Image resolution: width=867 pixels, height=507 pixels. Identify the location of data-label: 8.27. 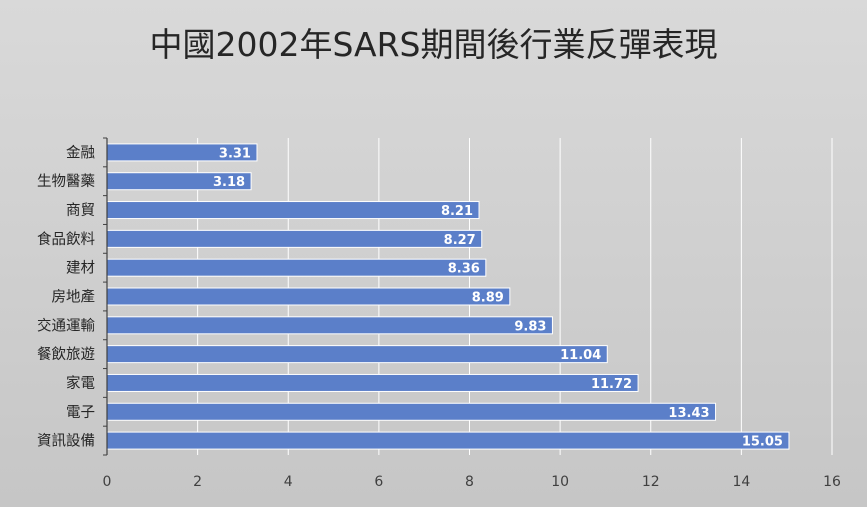
(460, 240).